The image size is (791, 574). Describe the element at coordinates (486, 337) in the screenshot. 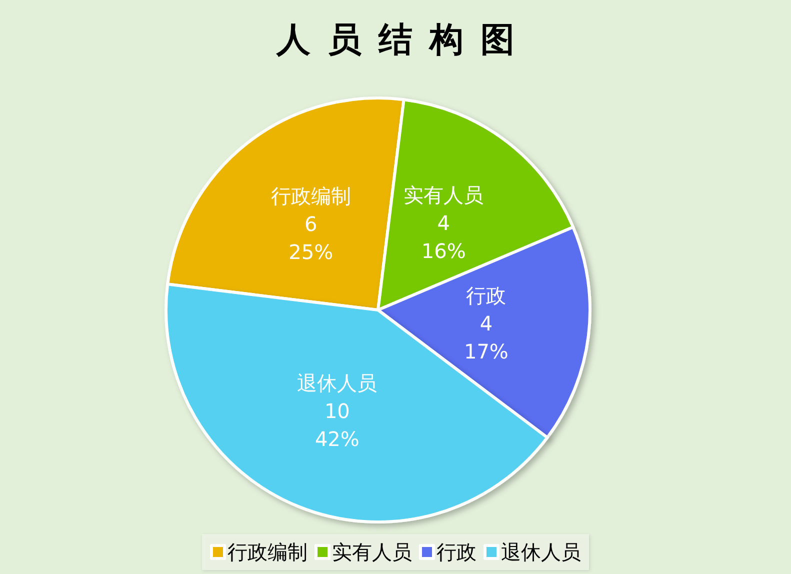

I see `data-label: 4 17%` at that location.